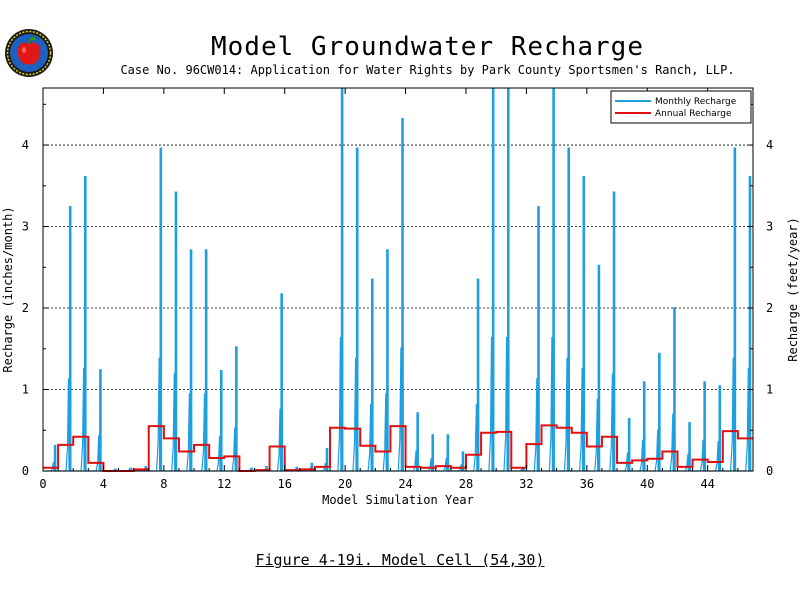 The width and height of the screenshot is (800, 600). I want to click on legend-monthly-label: Monthly Recharge, so click(696, 102).